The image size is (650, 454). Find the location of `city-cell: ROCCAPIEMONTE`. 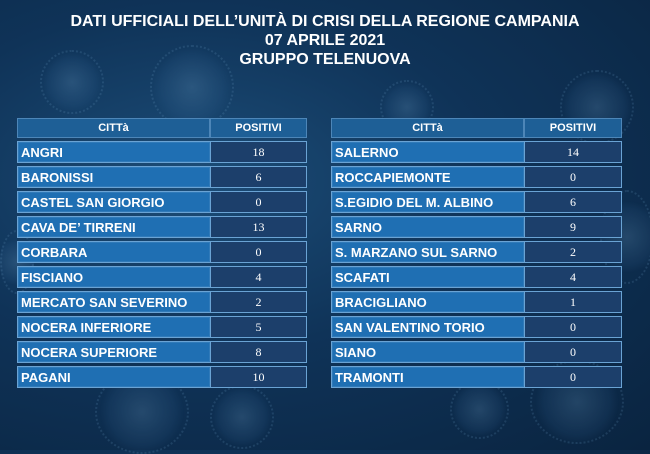

city-cell: ROCCAPIEMONTE is located at coordinates (427, 177).